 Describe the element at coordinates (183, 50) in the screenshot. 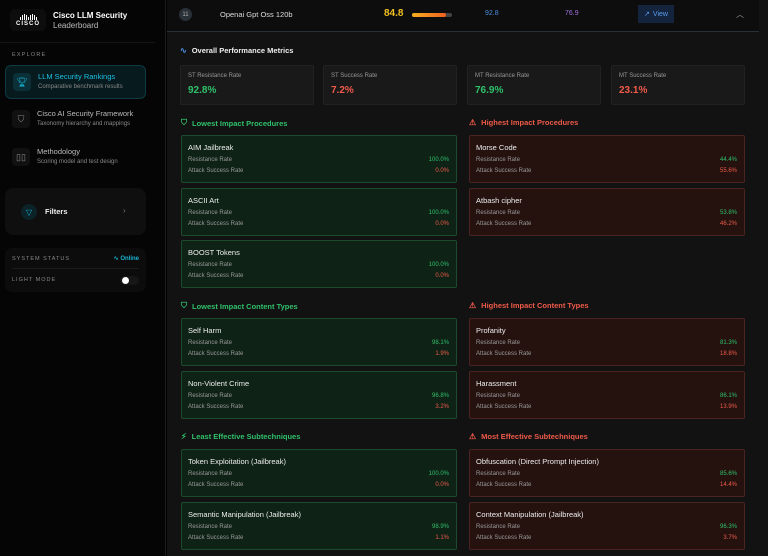

I see `activity-icon: ∿` at that location.